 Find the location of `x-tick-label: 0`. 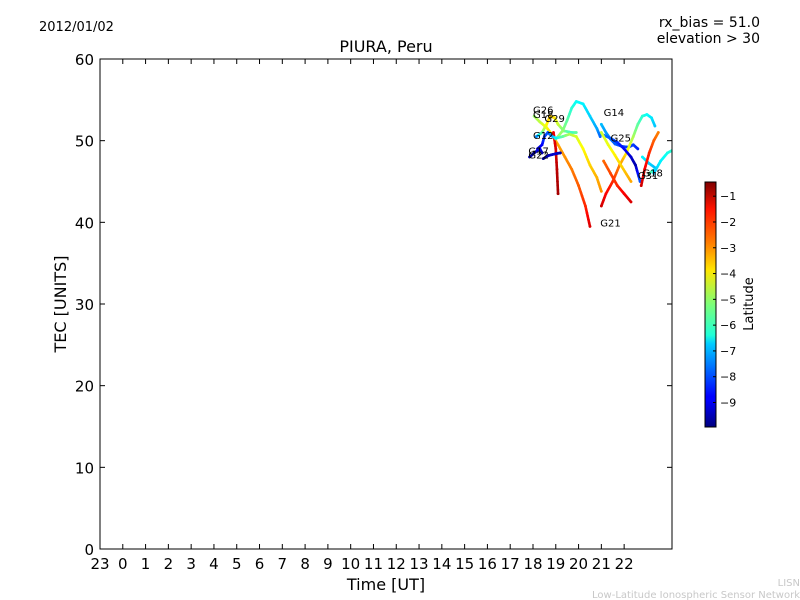

x-tick-label: 0 is located at coordinates (123, 564).